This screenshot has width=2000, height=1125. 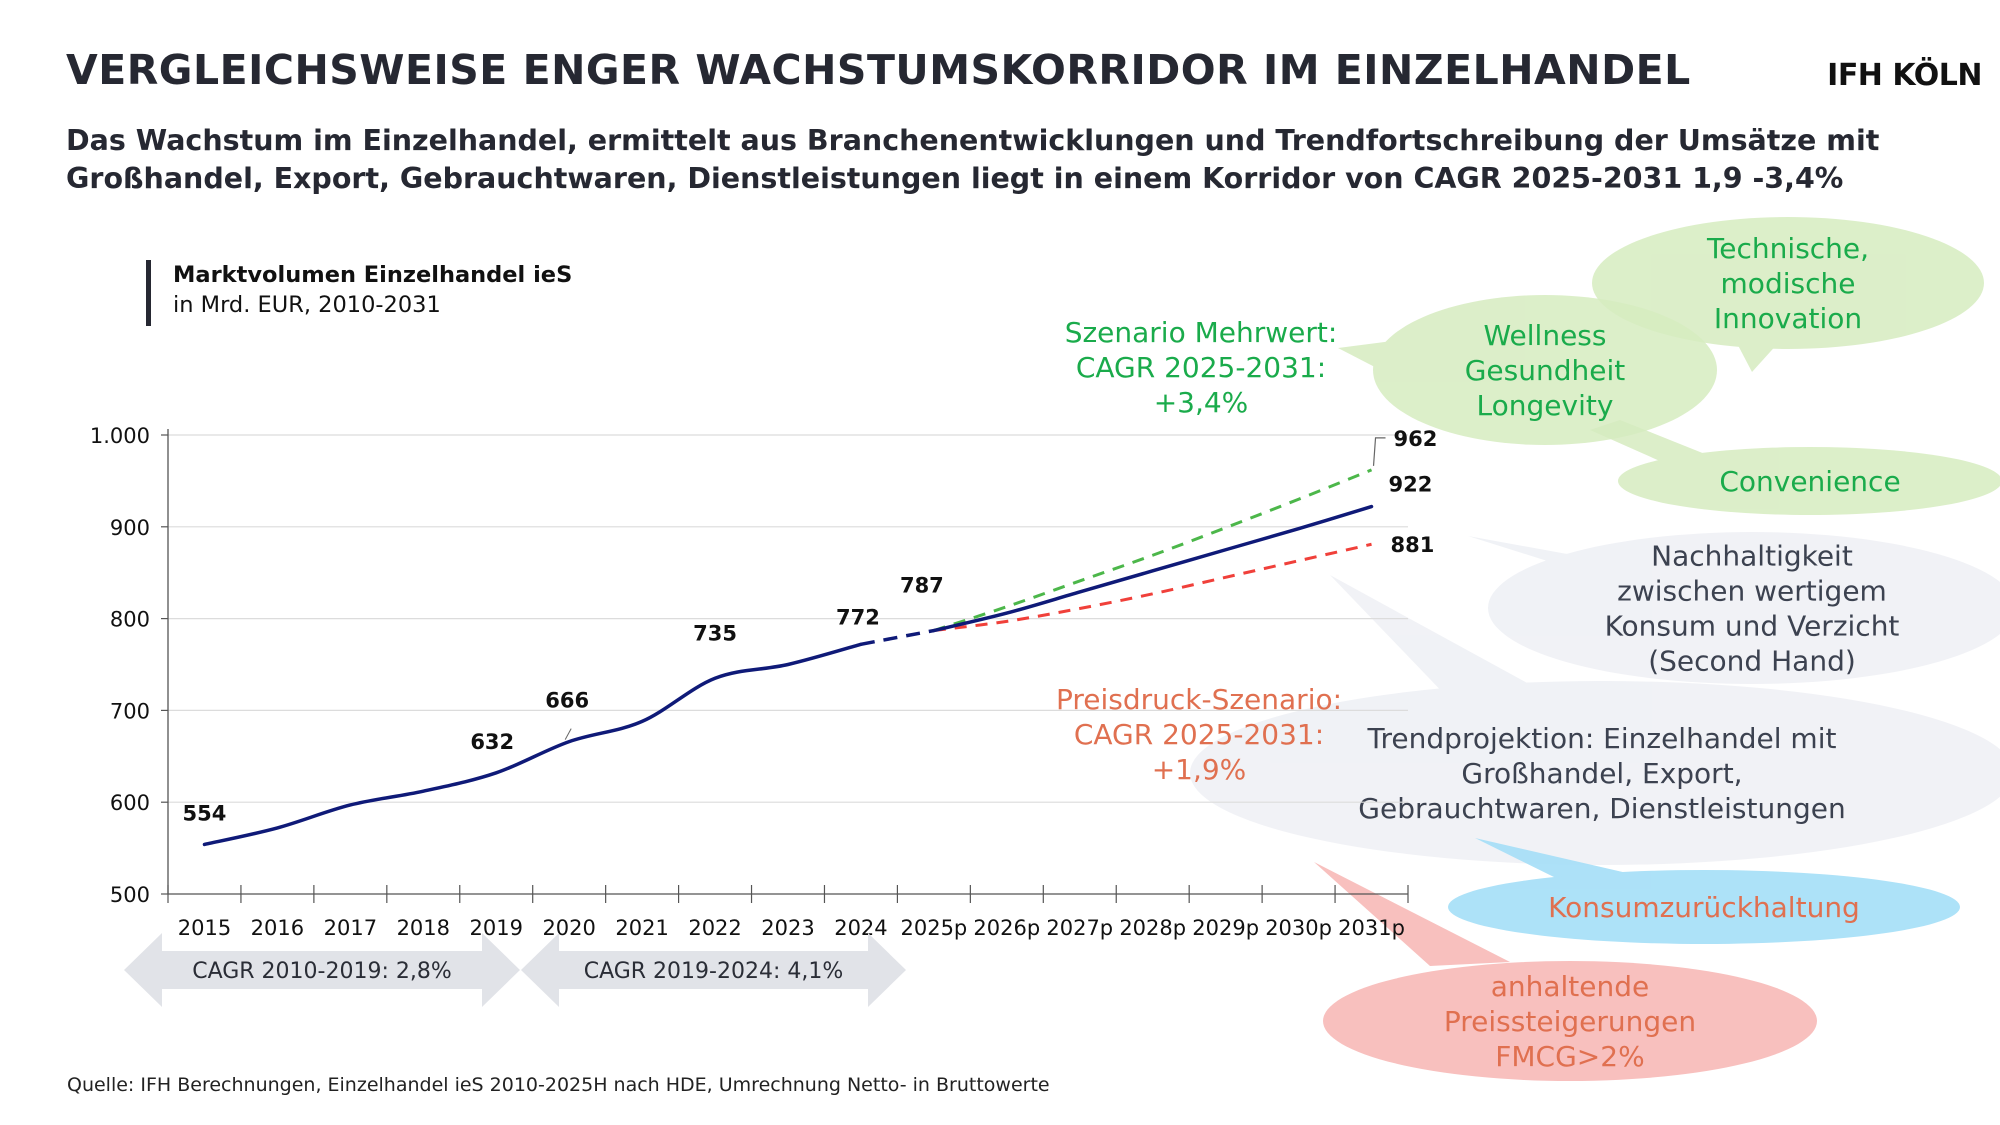 I want to click on x-tick-label: 2028p, so click(x=1152, y=928).